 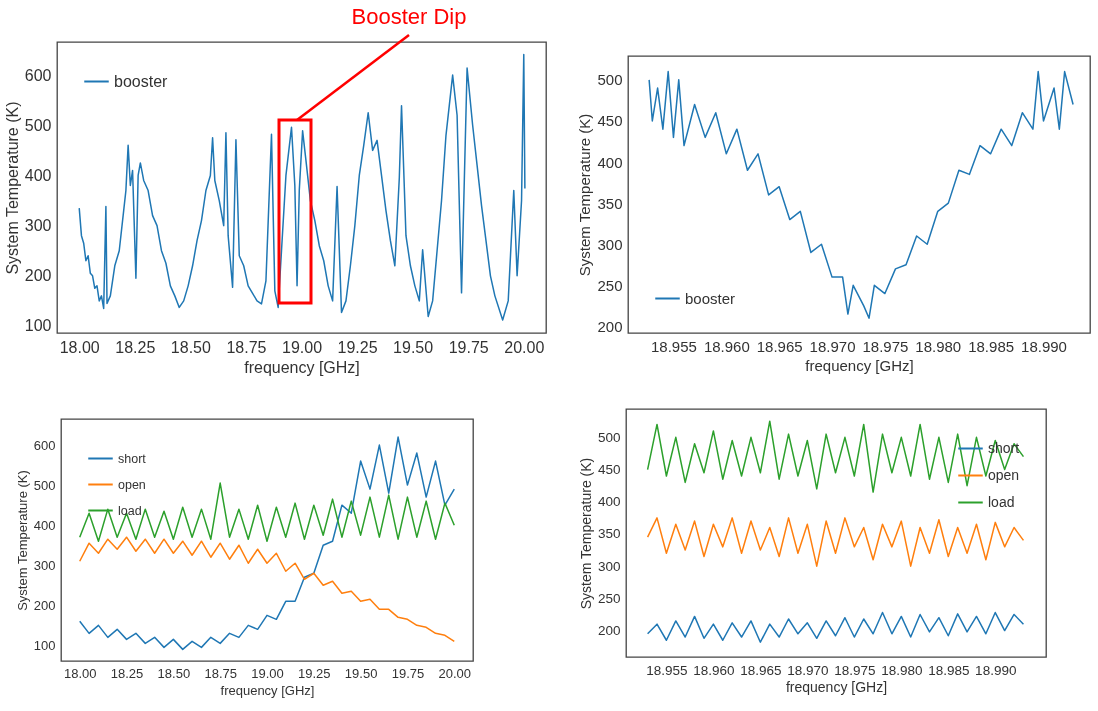 What do you see at coordinates (132, 458) in the screenshot?
I see `legend-label: short` at bounding box center [132, 458].